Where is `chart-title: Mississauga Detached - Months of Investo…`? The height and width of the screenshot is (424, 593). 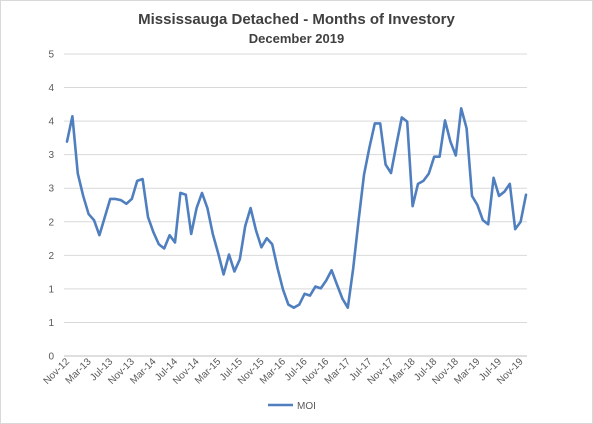
chart-title: Mississauga Detached - Months of Investo… is located at coordinates (296, 19).